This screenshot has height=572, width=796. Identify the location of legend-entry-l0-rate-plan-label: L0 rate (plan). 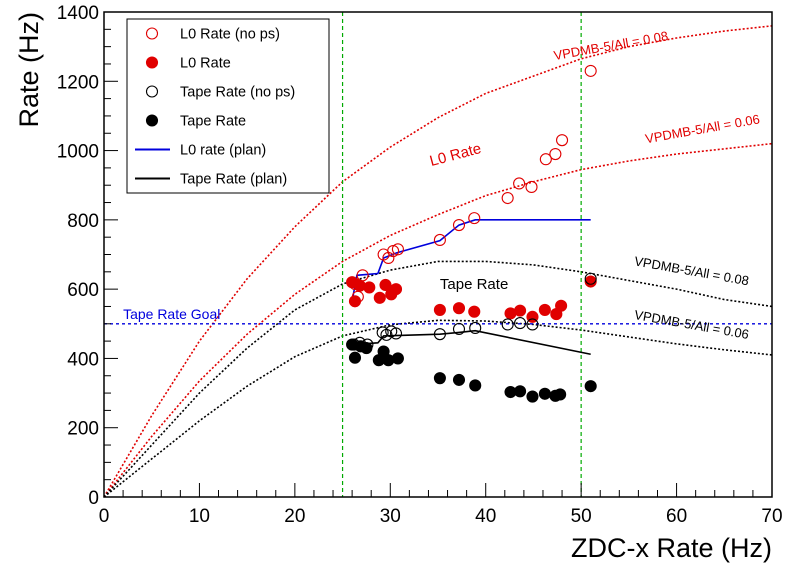
(223, 151).